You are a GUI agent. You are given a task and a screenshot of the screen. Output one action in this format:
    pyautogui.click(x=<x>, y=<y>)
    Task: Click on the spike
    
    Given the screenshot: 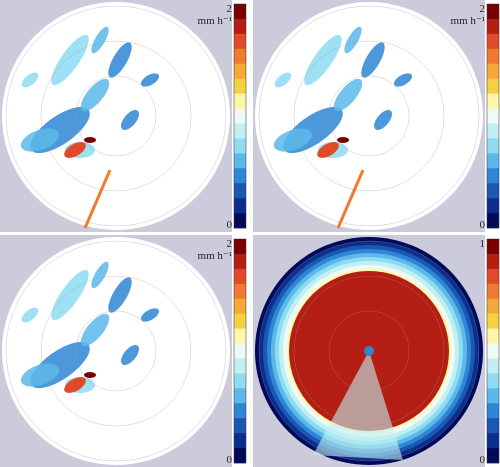 What is the action you would take?
    pyautogui.click(x=350, y=199)
    